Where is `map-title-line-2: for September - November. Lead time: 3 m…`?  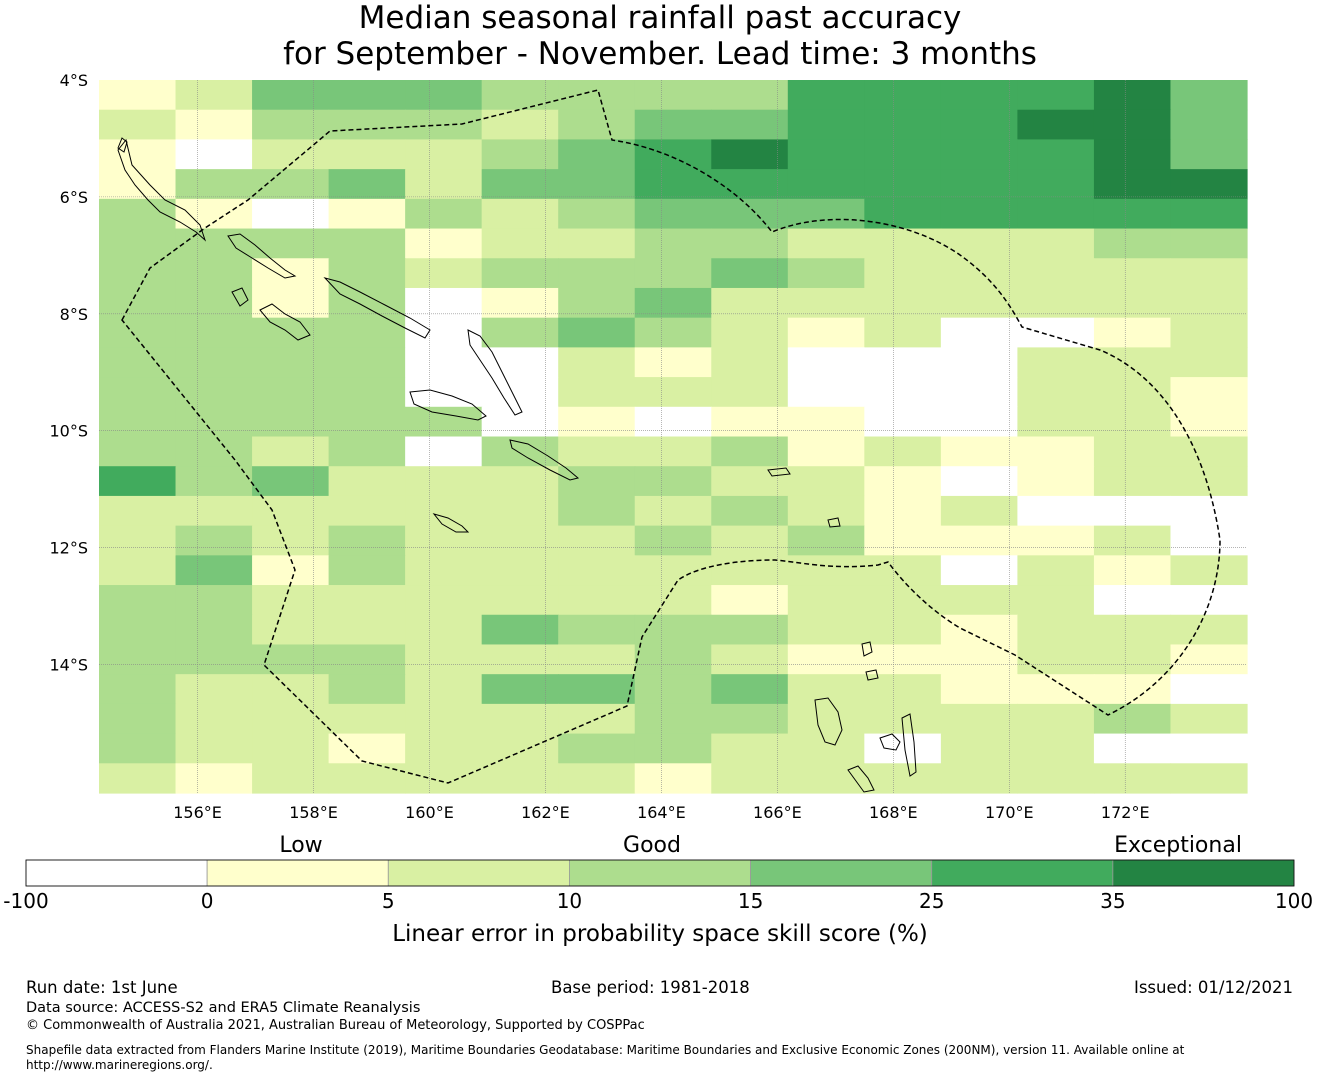
map-title-line-2: for September - November. Lead time: 3 m… is located at coordinates (660, 54).